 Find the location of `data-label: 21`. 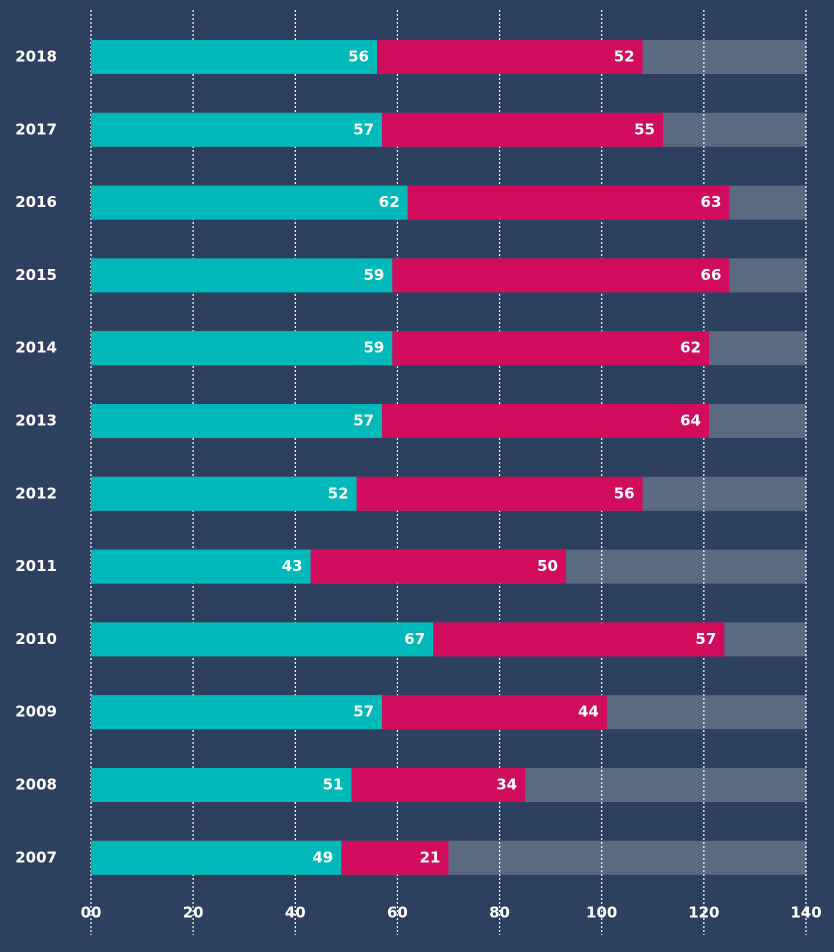

data-label: 21 is located at coordinates (430, 857).